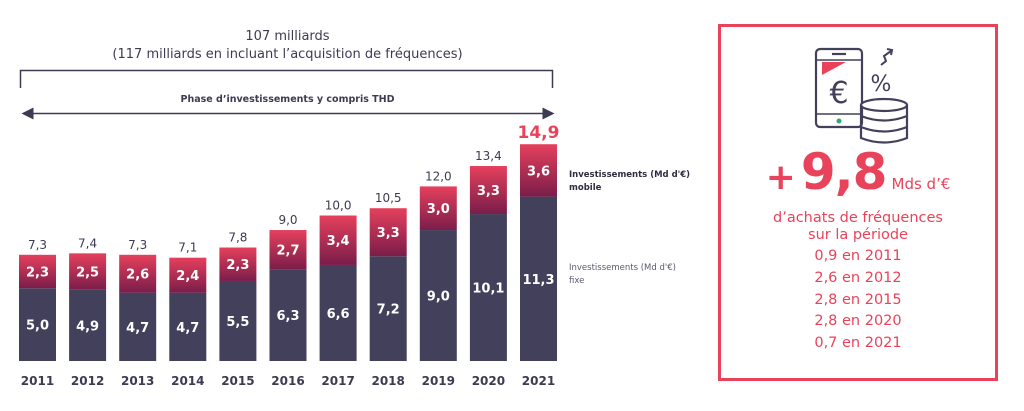 This screenshot has width=1024, height=411. Describe the element at coordinates (858, 343) in the screenshot. I see `panel-item: 0,7 en 2021` at that location.